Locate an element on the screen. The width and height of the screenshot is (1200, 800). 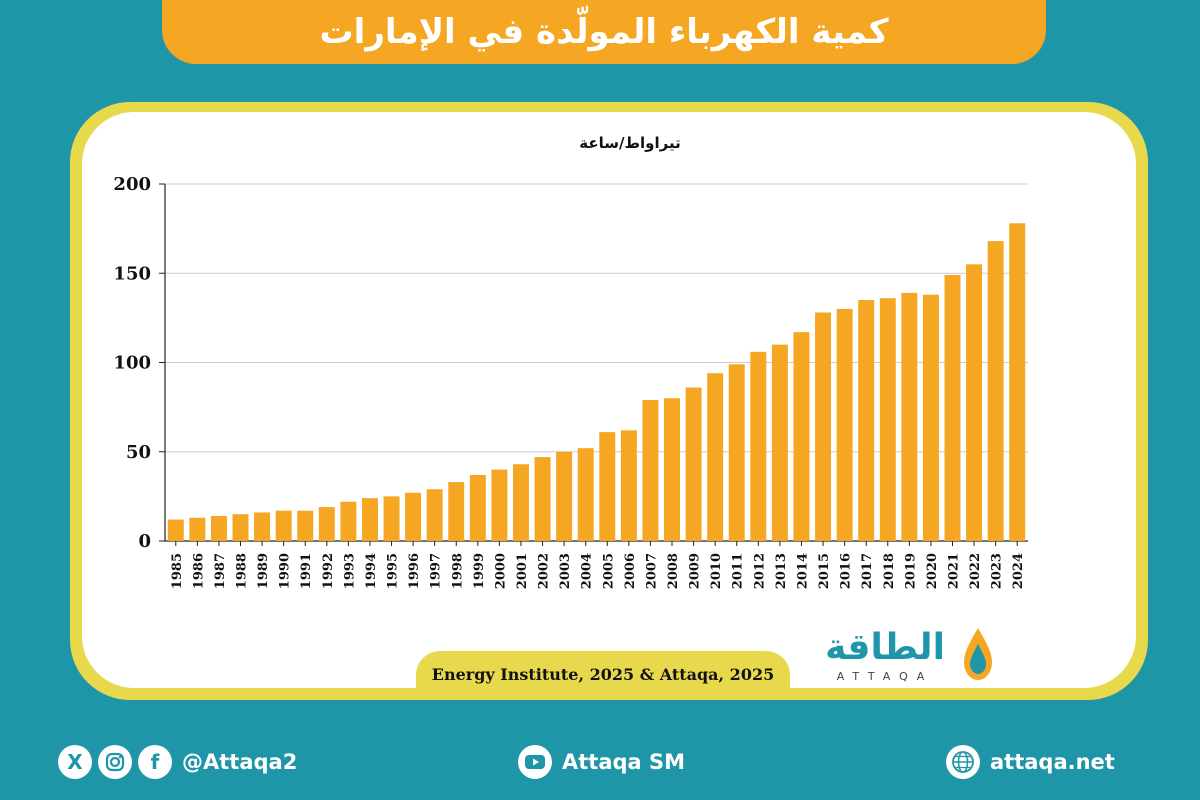
x-tick-label: 2007 is located at coordinates (651, 571).